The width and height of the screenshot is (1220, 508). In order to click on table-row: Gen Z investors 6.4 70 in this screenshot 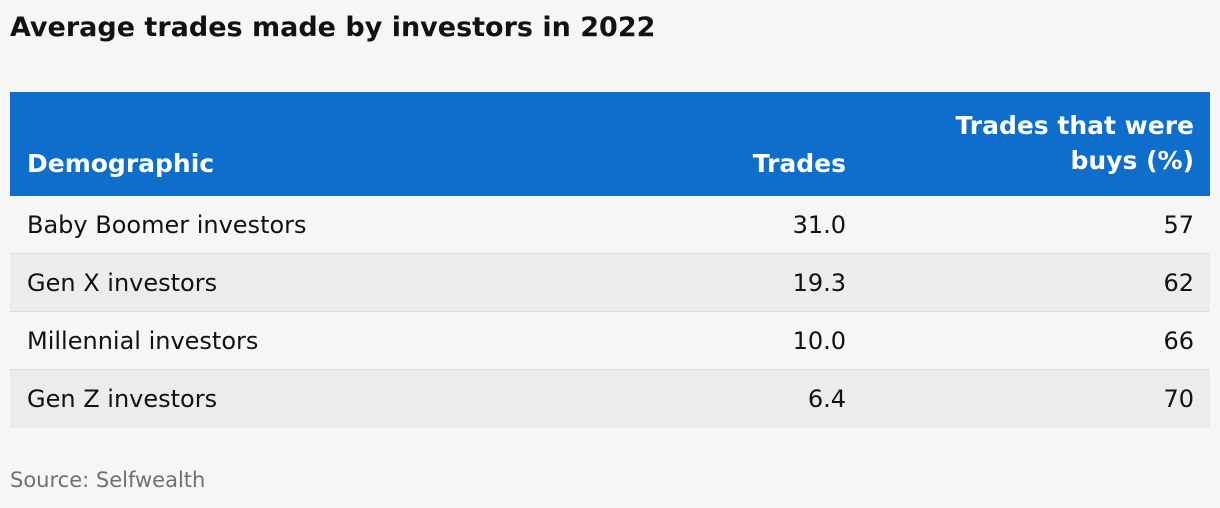, I will do `click(610, 399)`.